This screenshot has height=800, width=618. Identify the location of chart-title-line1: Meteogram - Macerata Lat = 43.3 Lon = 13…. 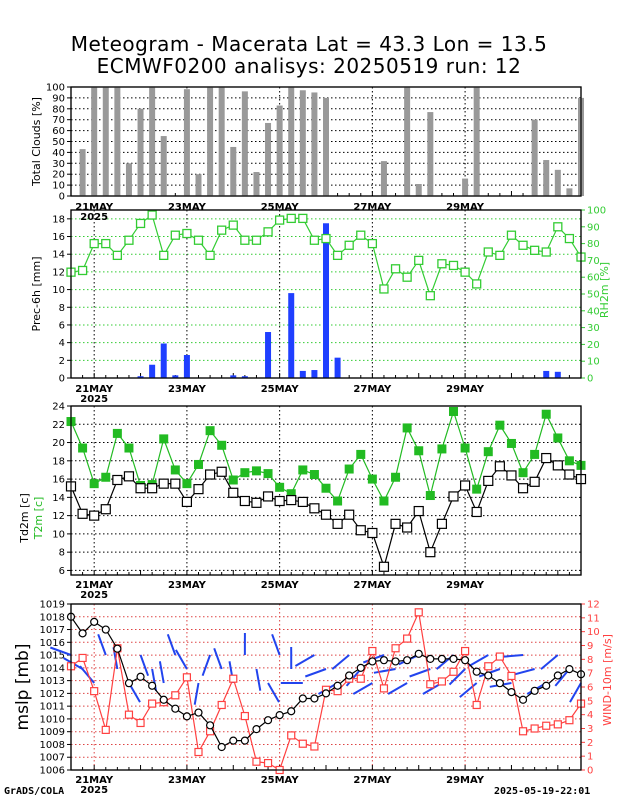
(309, 44).